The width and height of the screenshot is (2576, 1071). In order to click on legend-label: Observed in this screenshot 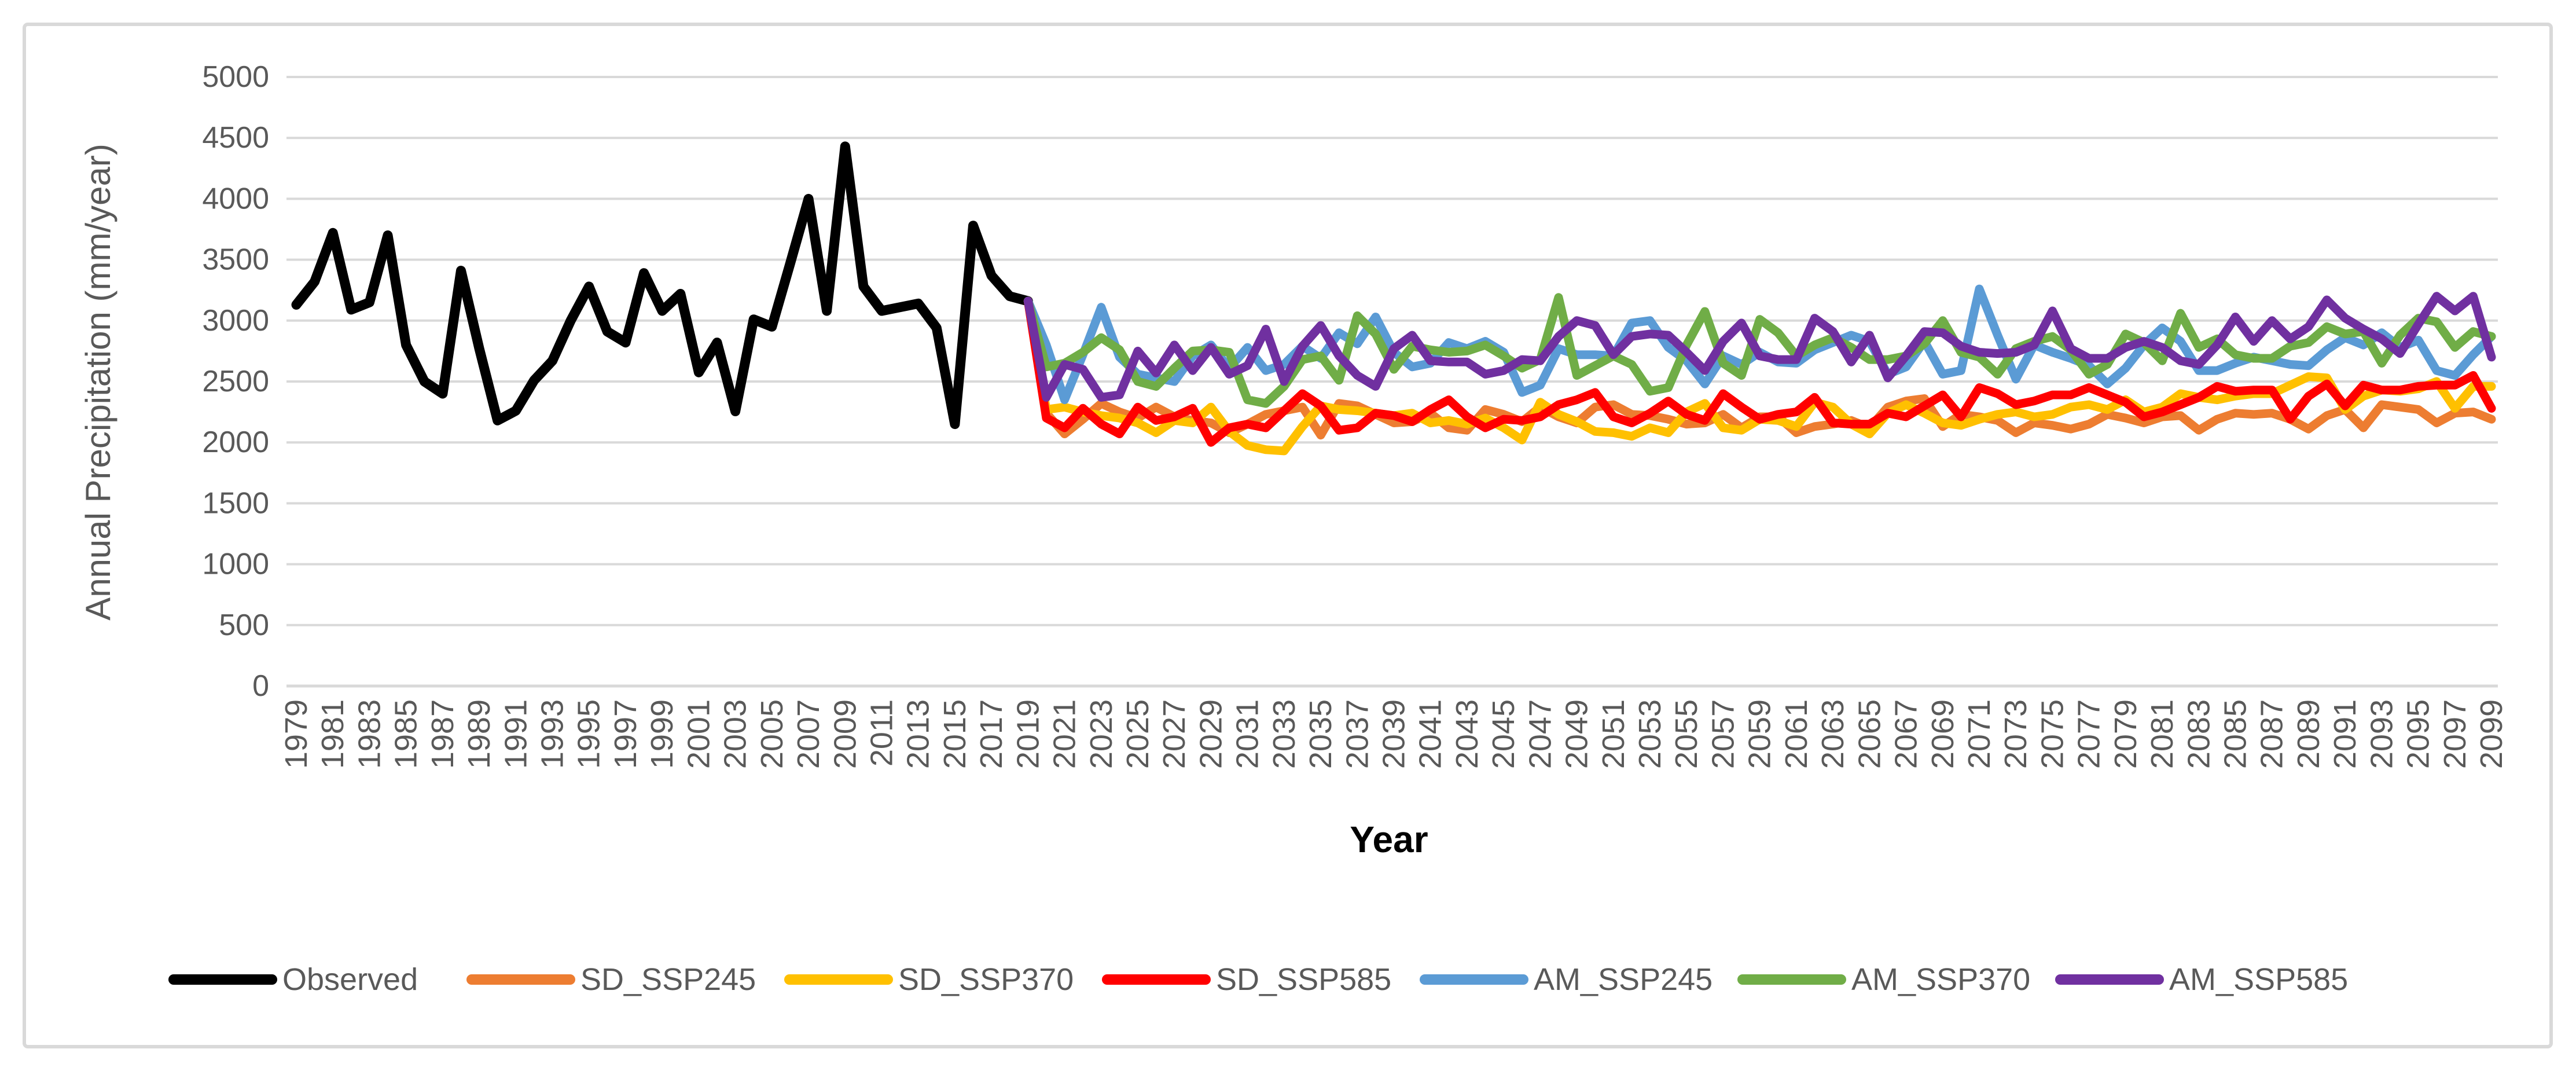, I will do `click(350, 979)`.